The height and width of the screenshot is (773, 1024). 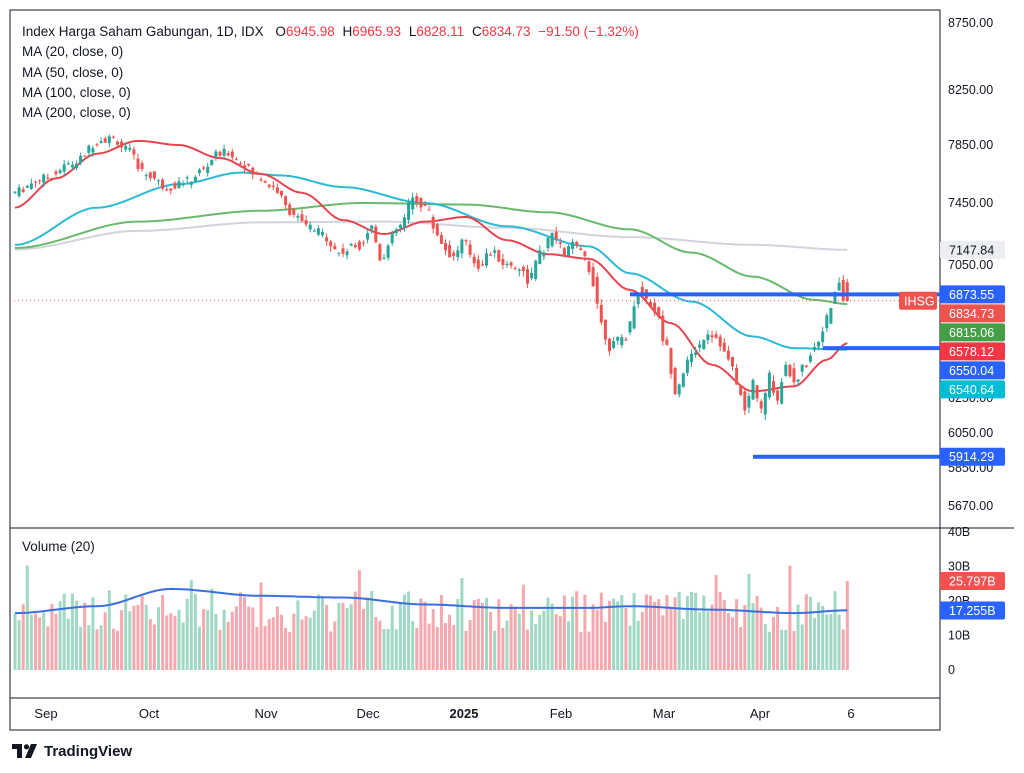 I want to click on price-axis-tick: 8250.00, so click(x=970, y=90).